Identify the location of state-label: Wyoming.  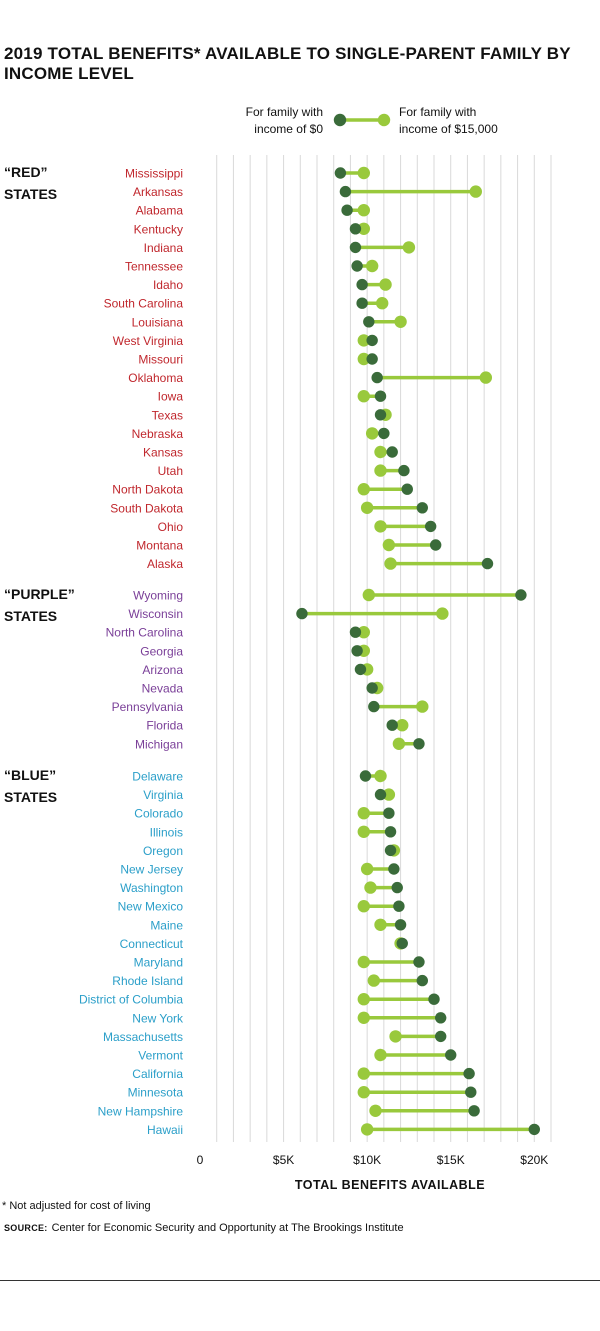
(158, 596).